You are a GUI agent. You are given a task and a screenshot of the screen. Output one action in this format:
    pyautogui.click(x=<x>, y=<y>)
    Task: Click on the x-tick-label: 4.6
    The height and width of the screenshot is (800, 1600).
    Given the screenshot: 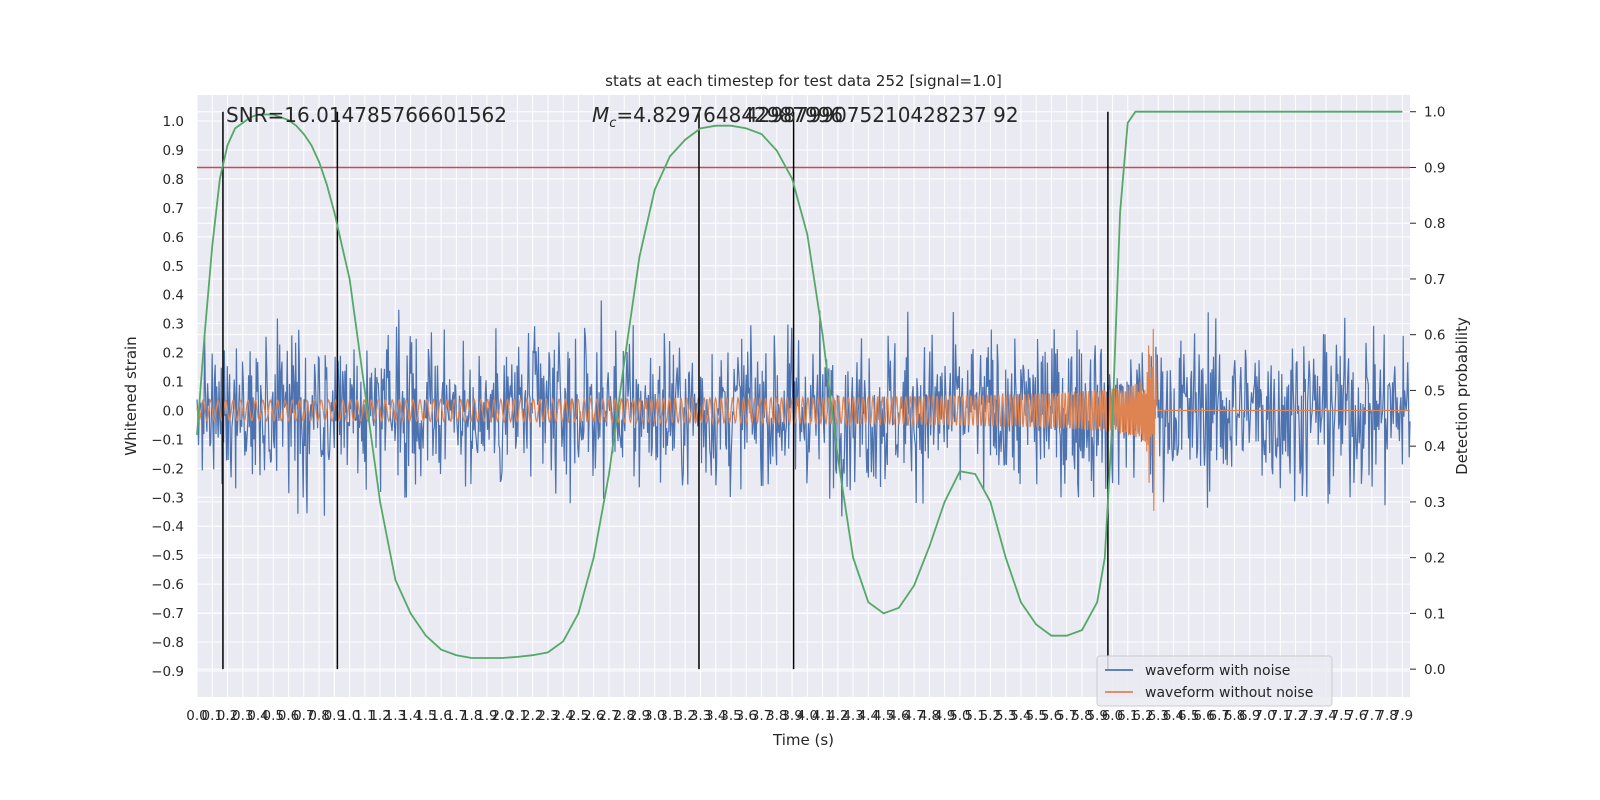 What is the action you would take?
    pyautogui.click(x=898, y=716)
    